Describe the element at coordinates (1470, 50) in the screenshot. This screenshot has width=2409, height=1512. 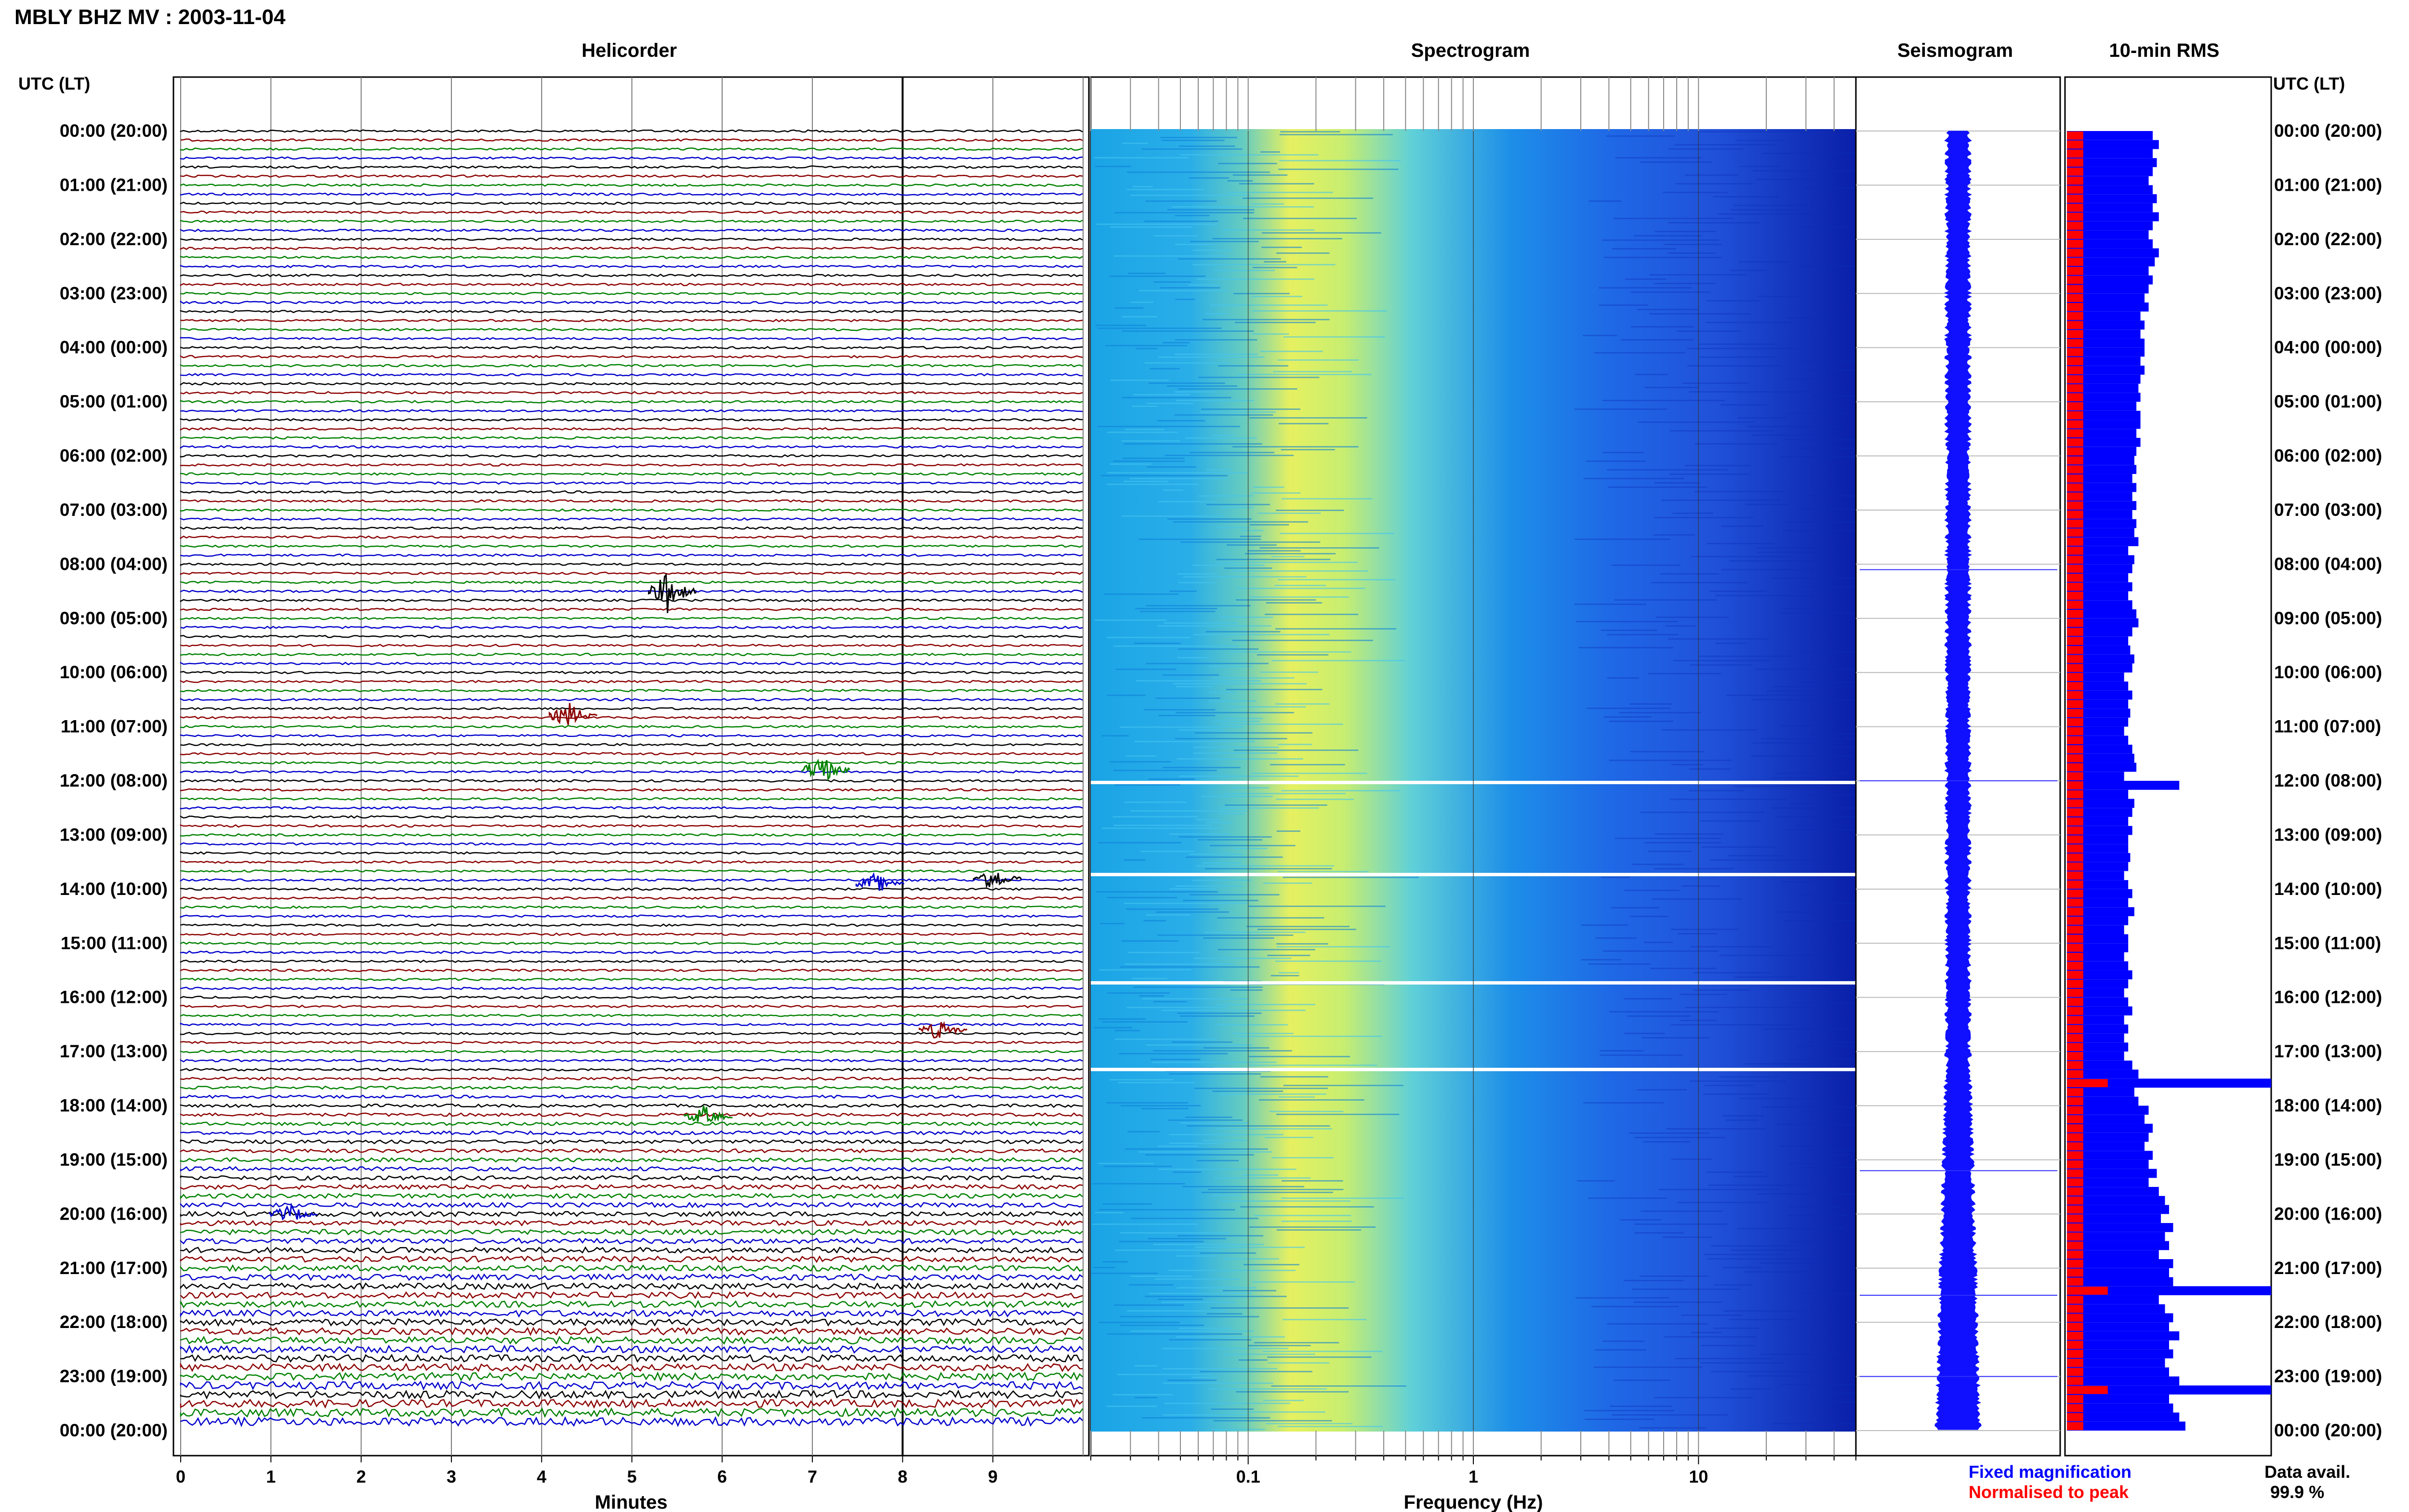
I see `spectrogram-title: Spectrogram` at that location.